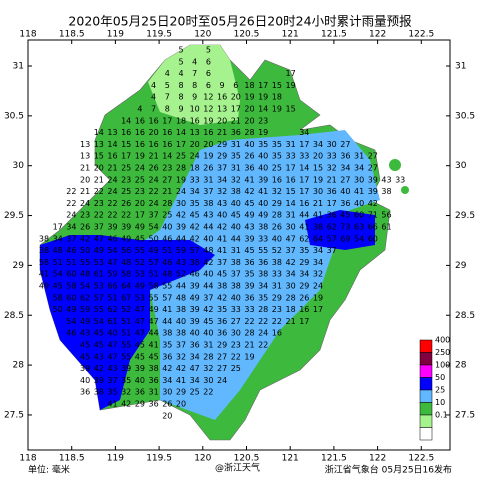 The image size is (480, 484). Describe the element at coordinates (99, 132) in the screenshot. I see `rain-value: 14` at that location.